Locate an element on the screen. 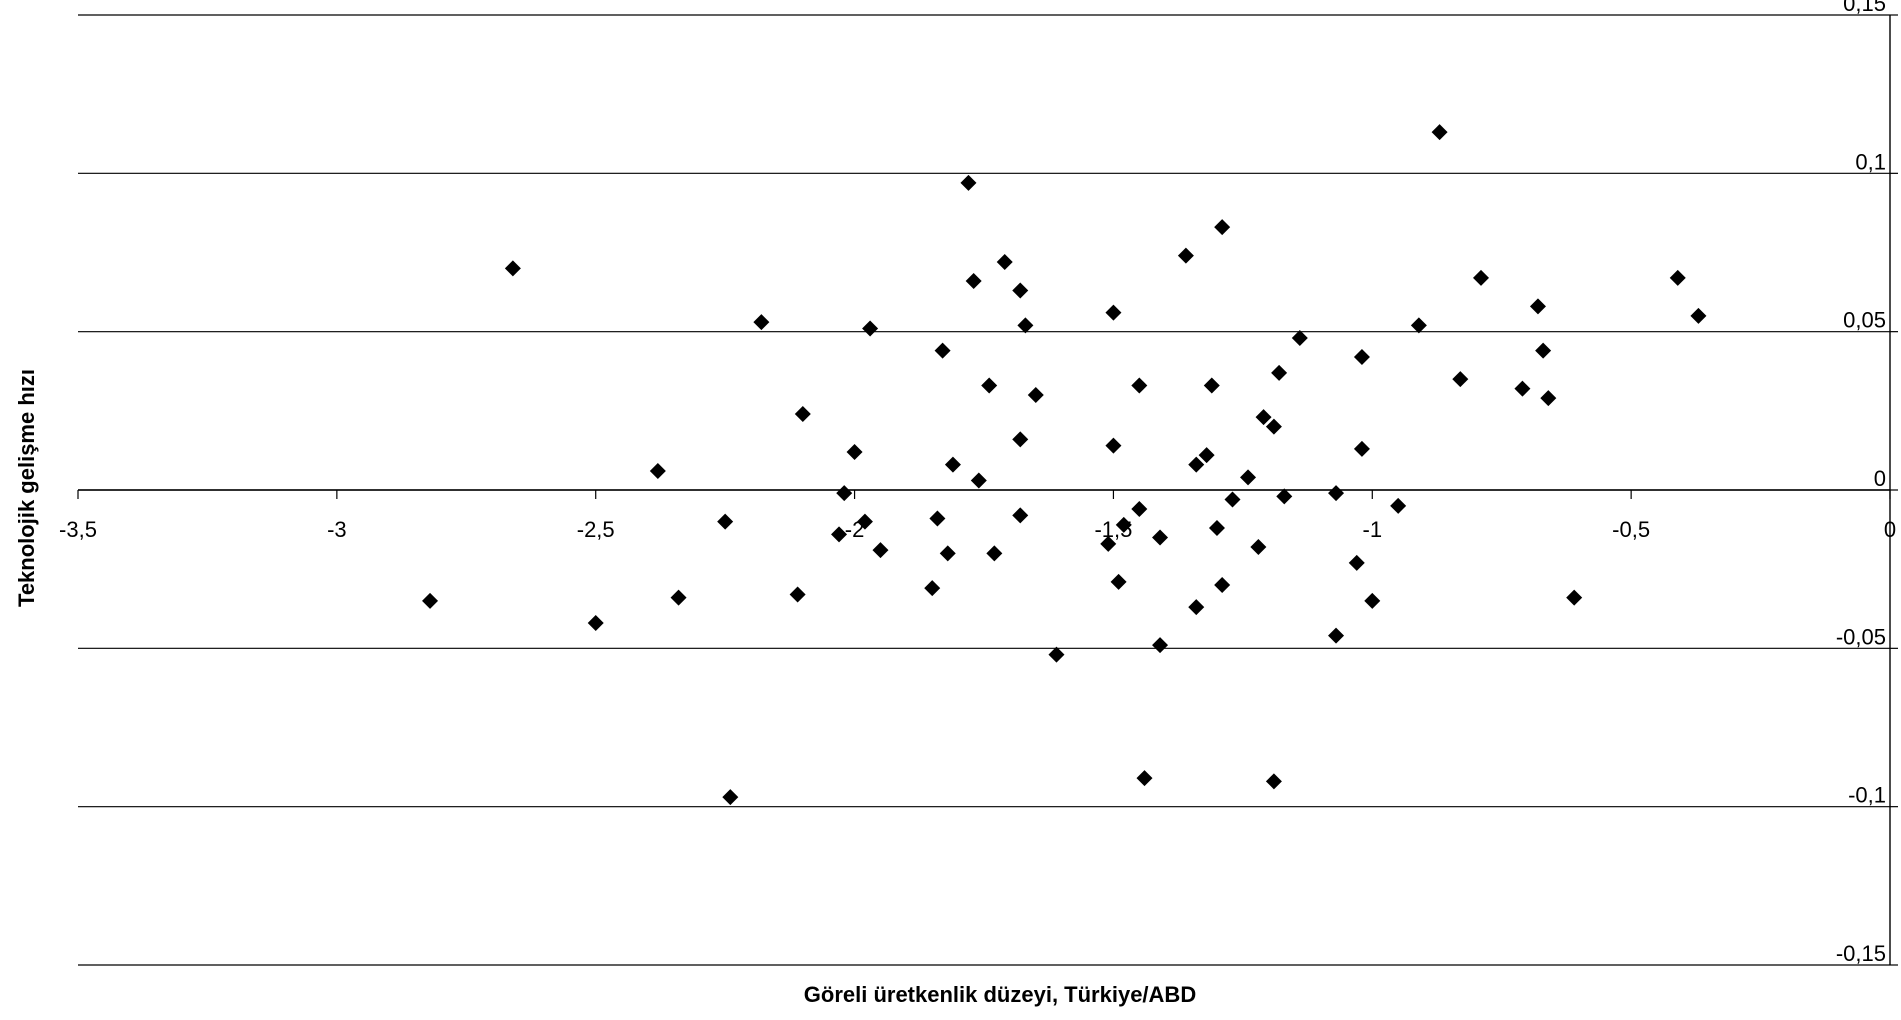 The image size is (1901, 1020). x-tick-label: -1 is located at coordinates (1373, 529).